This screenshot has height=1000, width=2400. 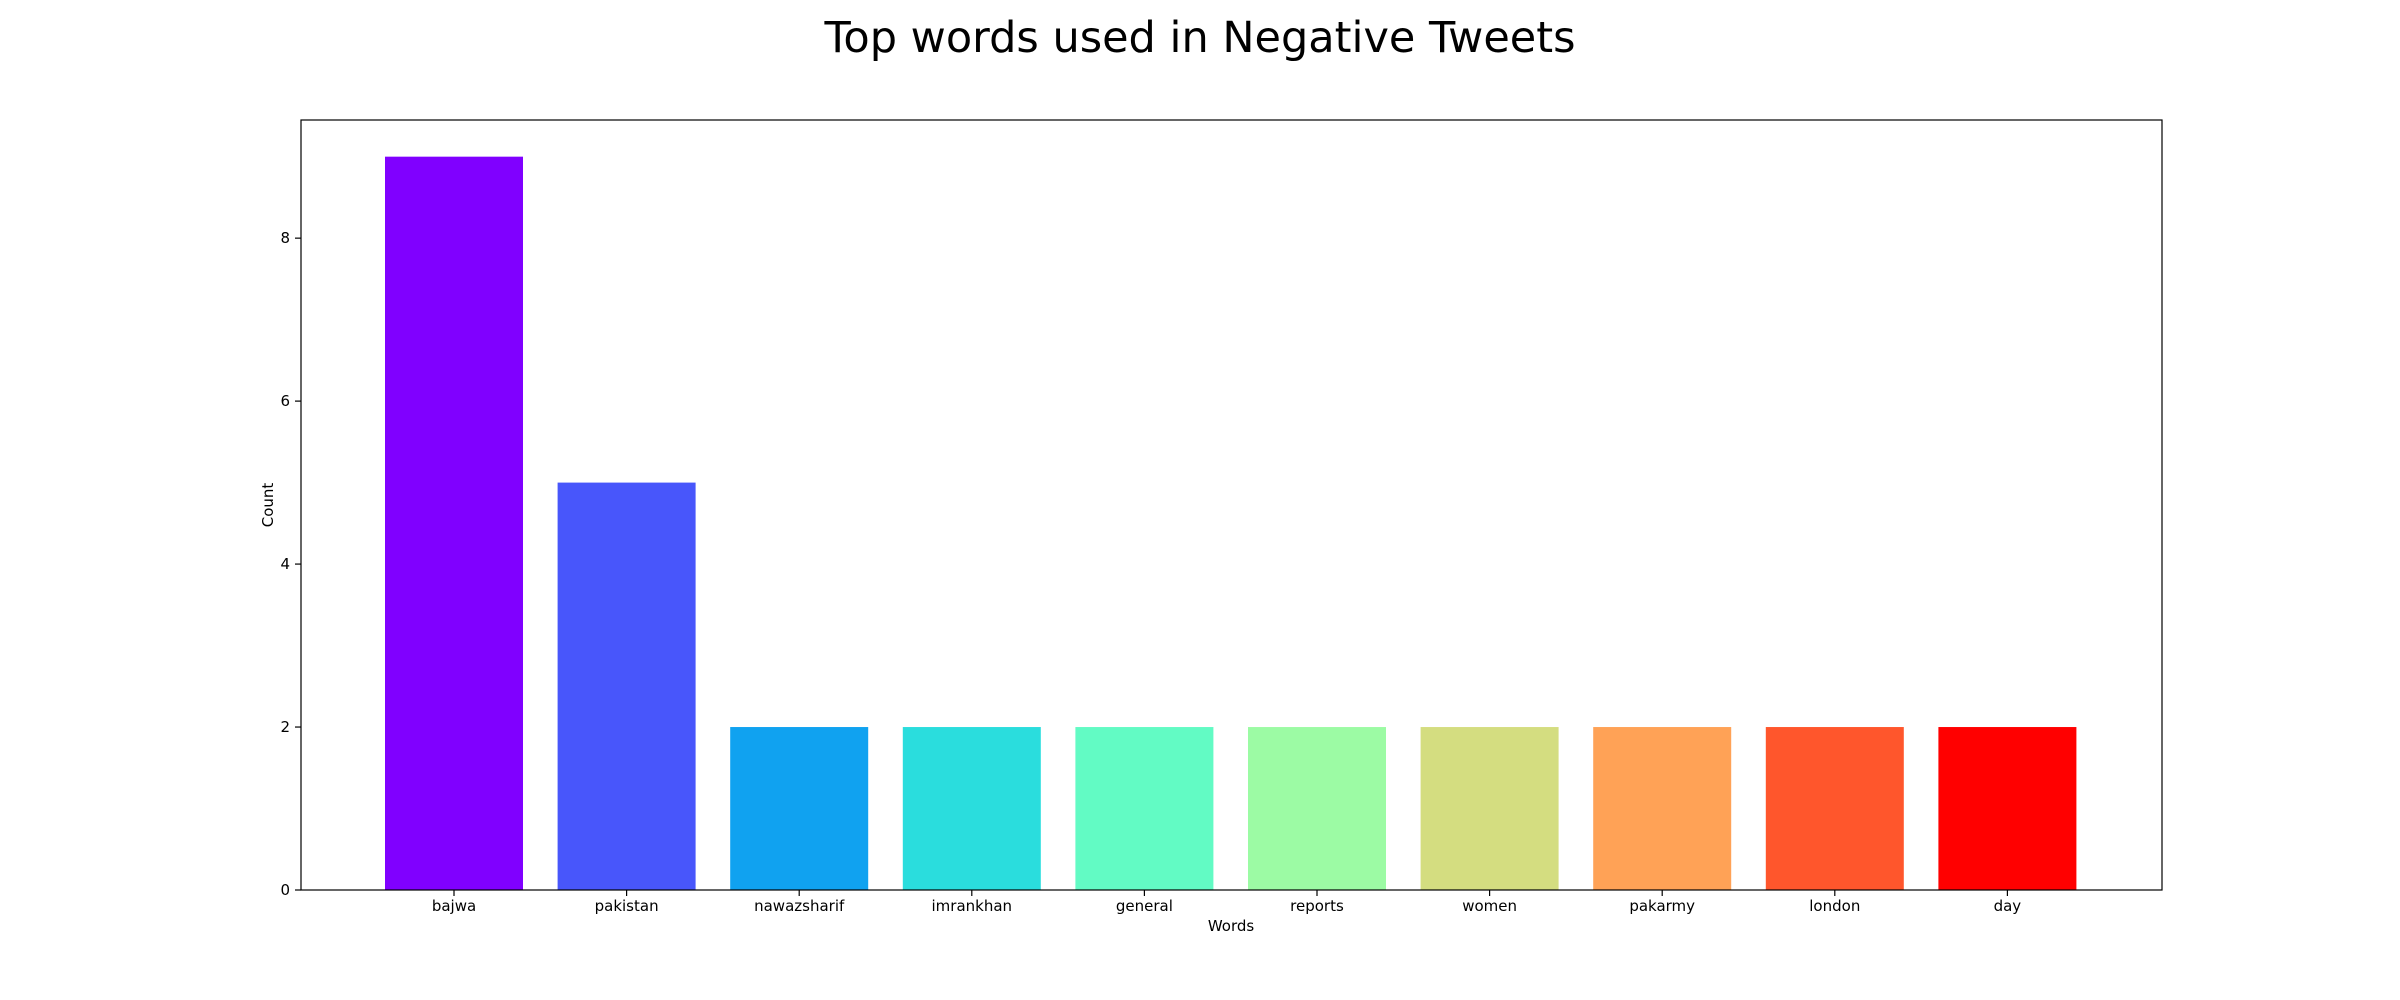 I want to click on bar-pakistan, so click(x=626, y=686).